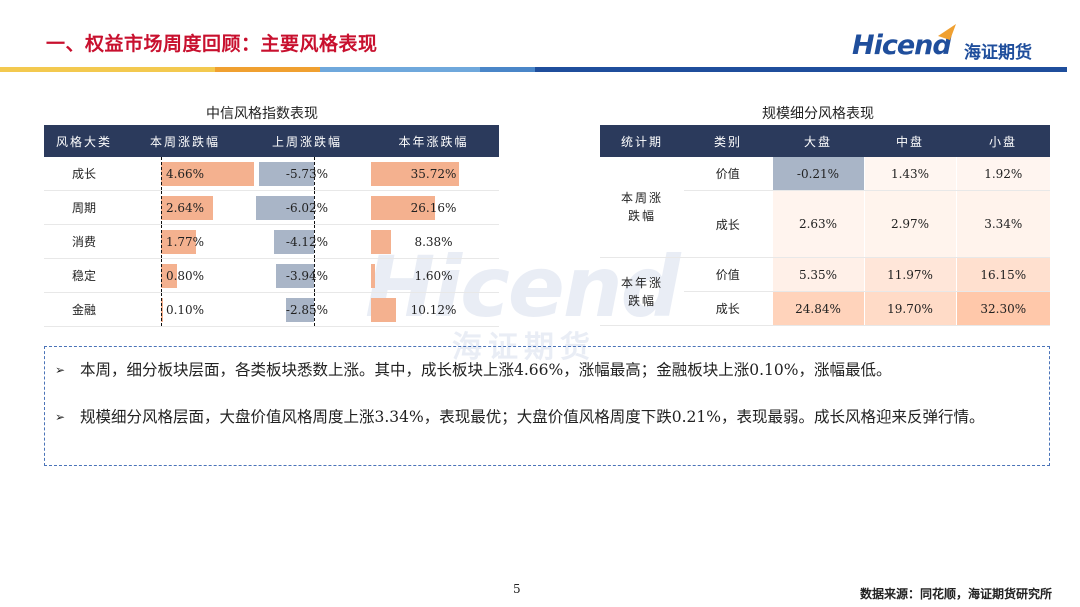 This screenshot has height=607, width=1080. What do you see at coordinates (185, 141) in the screenshot?
I see `header-cell: 本周涨跌幅` at bounding box center [185, 141].